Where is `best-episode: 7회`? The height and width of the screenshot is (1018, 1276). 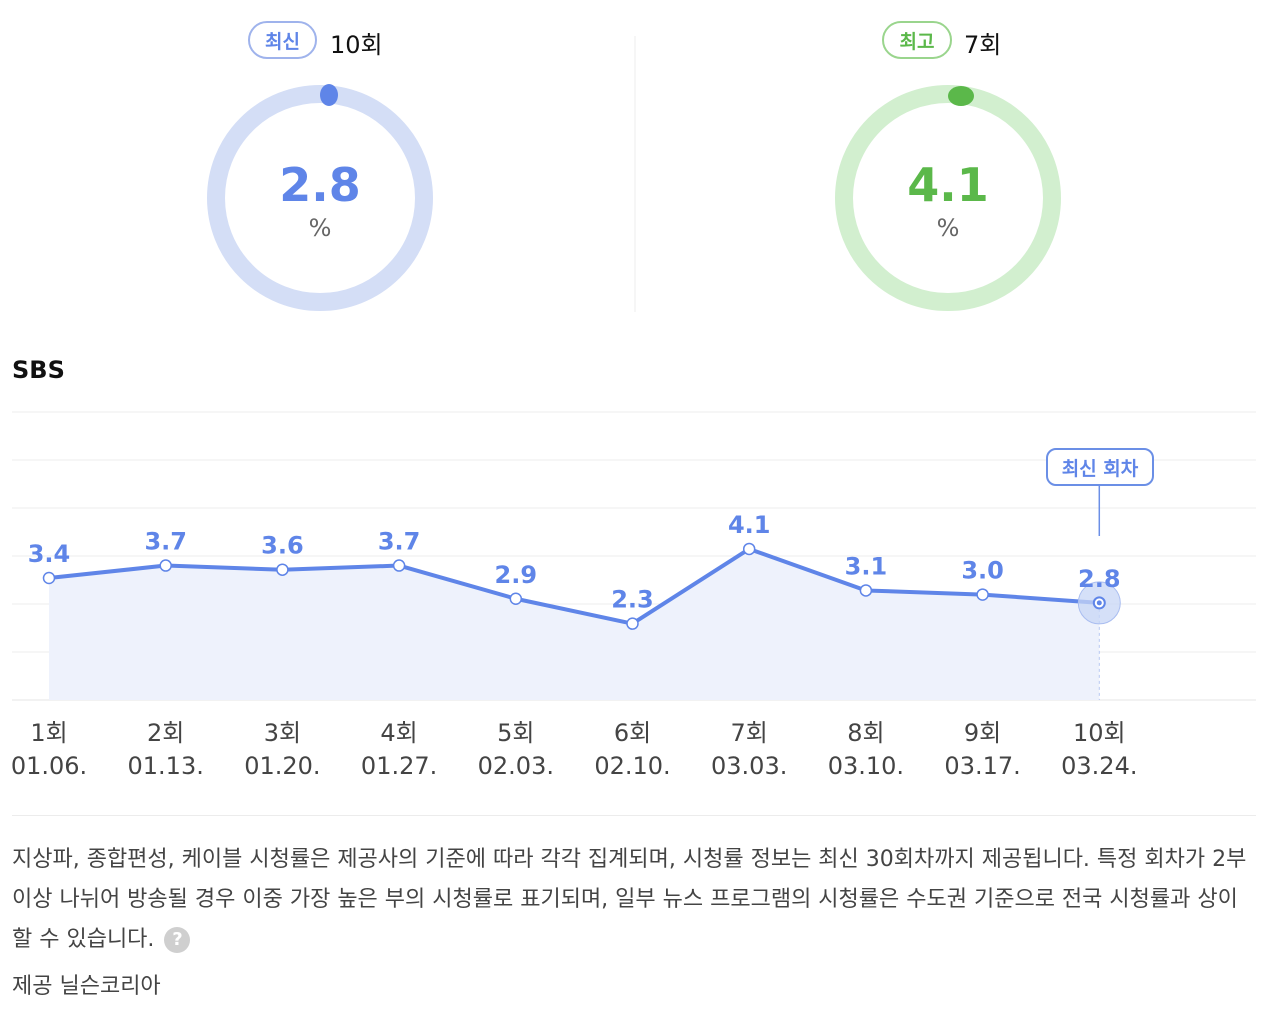 best-episode: 7회 is located at coordinates (983, 45).